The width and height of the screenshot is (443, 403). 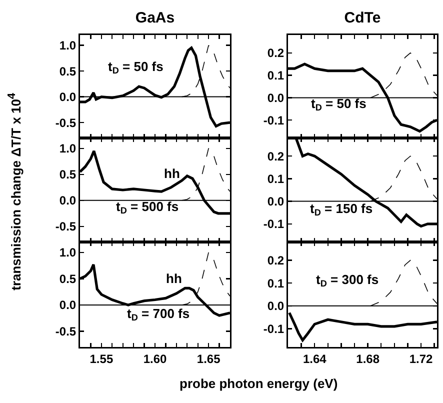 What do you see at coordinates (362, 17) in the screenshot?
I see `chart-title: CdTe` at bounding box center [362, 17].